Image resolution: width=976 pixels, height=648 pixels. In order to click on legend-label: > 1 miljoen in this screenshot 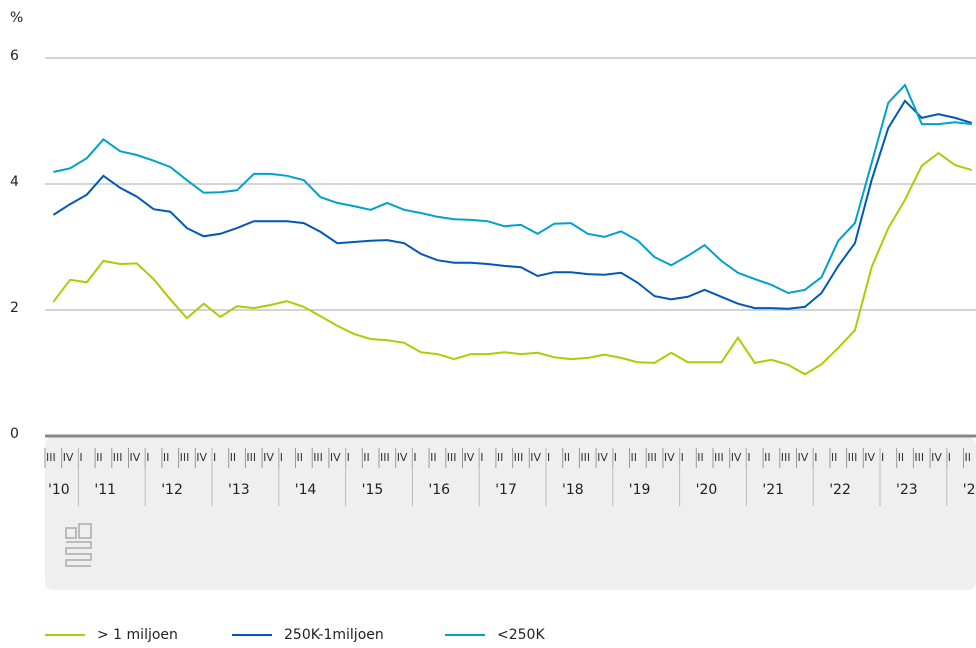, I will do `click(137, 635)`.